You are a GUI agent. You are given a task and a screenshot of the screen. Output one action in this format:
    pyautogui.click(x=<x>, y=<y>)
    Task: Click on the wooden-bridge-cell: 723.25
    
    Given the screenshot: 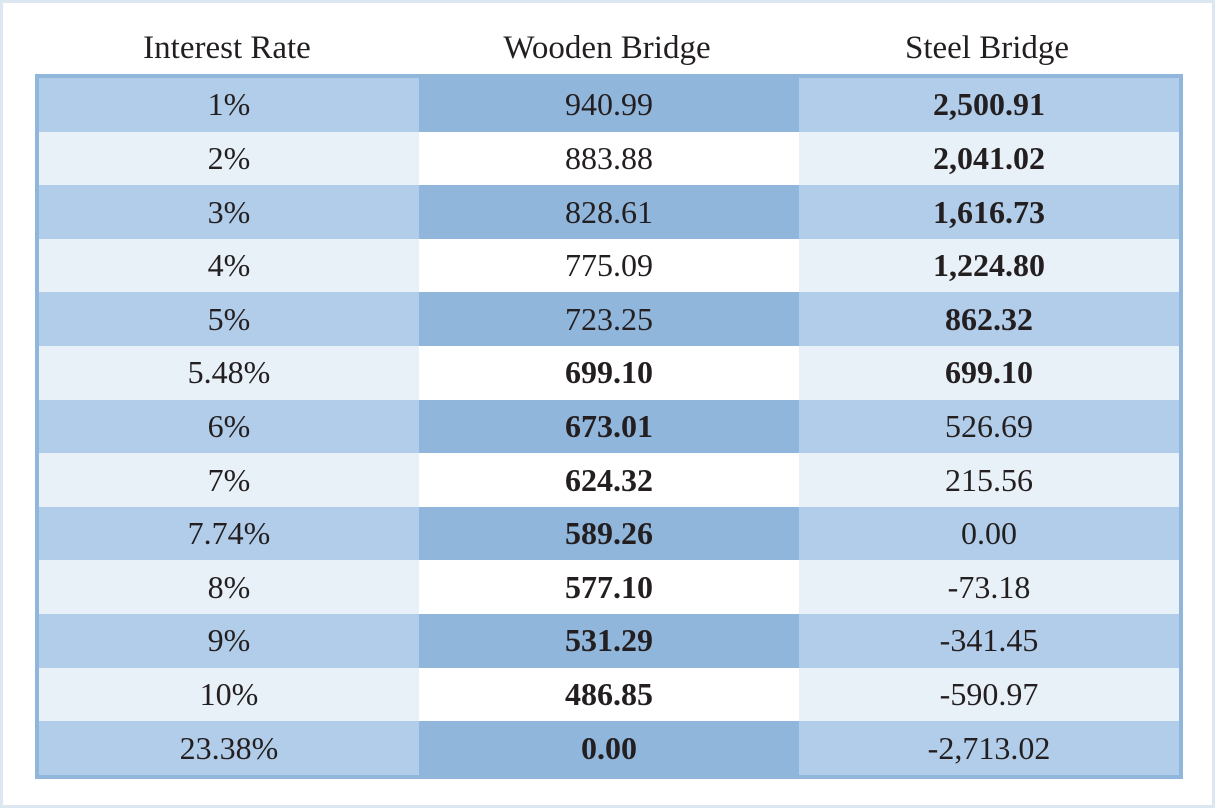 What is the action you would take?
    pyautogui.click(x=609, y=319)
    